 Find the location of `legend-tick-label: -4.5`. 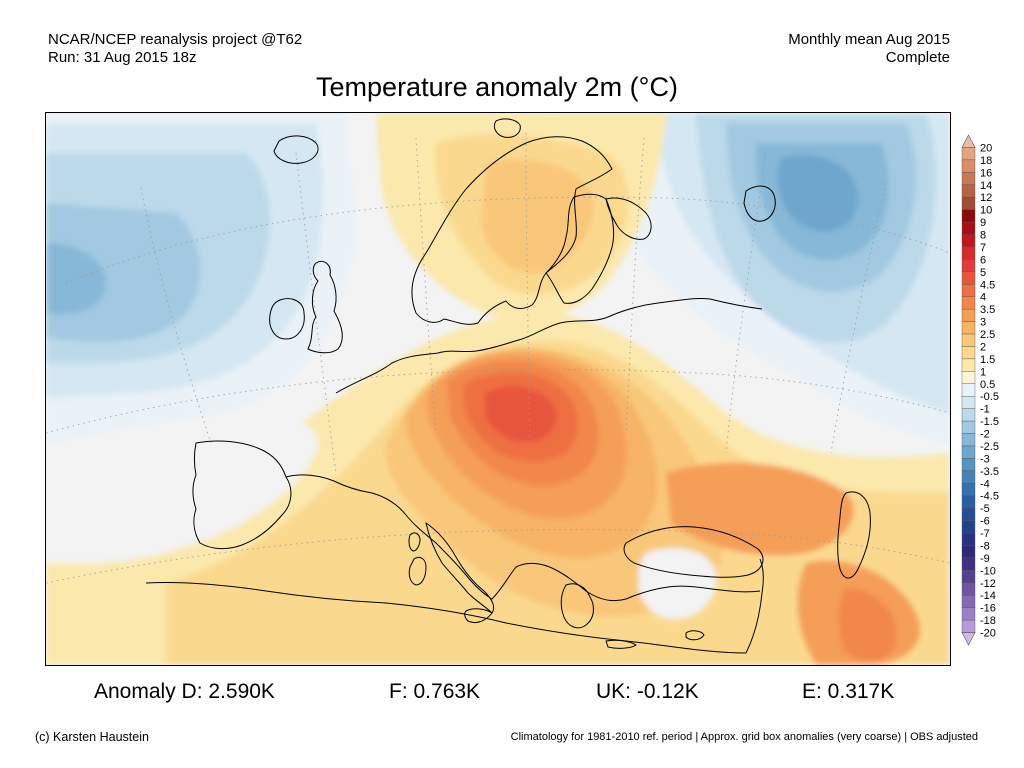

legend-tick-label: -4.5 is located at coordinates (989, 497).